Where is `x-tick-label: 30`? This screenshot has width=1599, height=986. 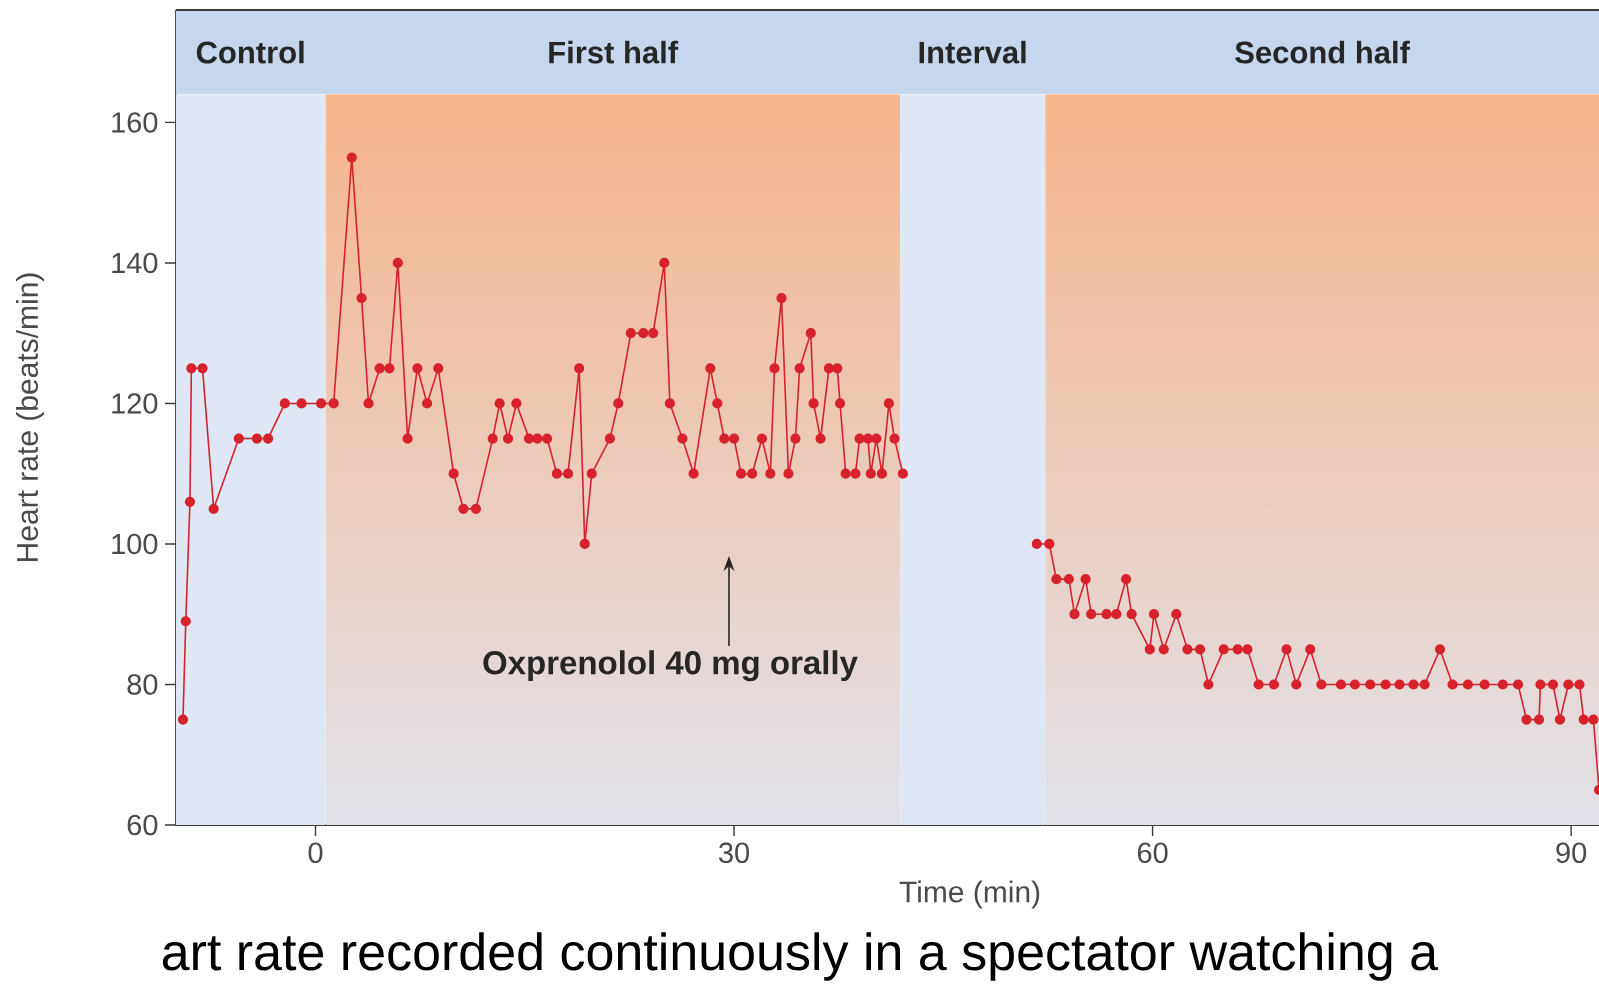
x-tick-label: 30 is located at coordinates (734, 853).